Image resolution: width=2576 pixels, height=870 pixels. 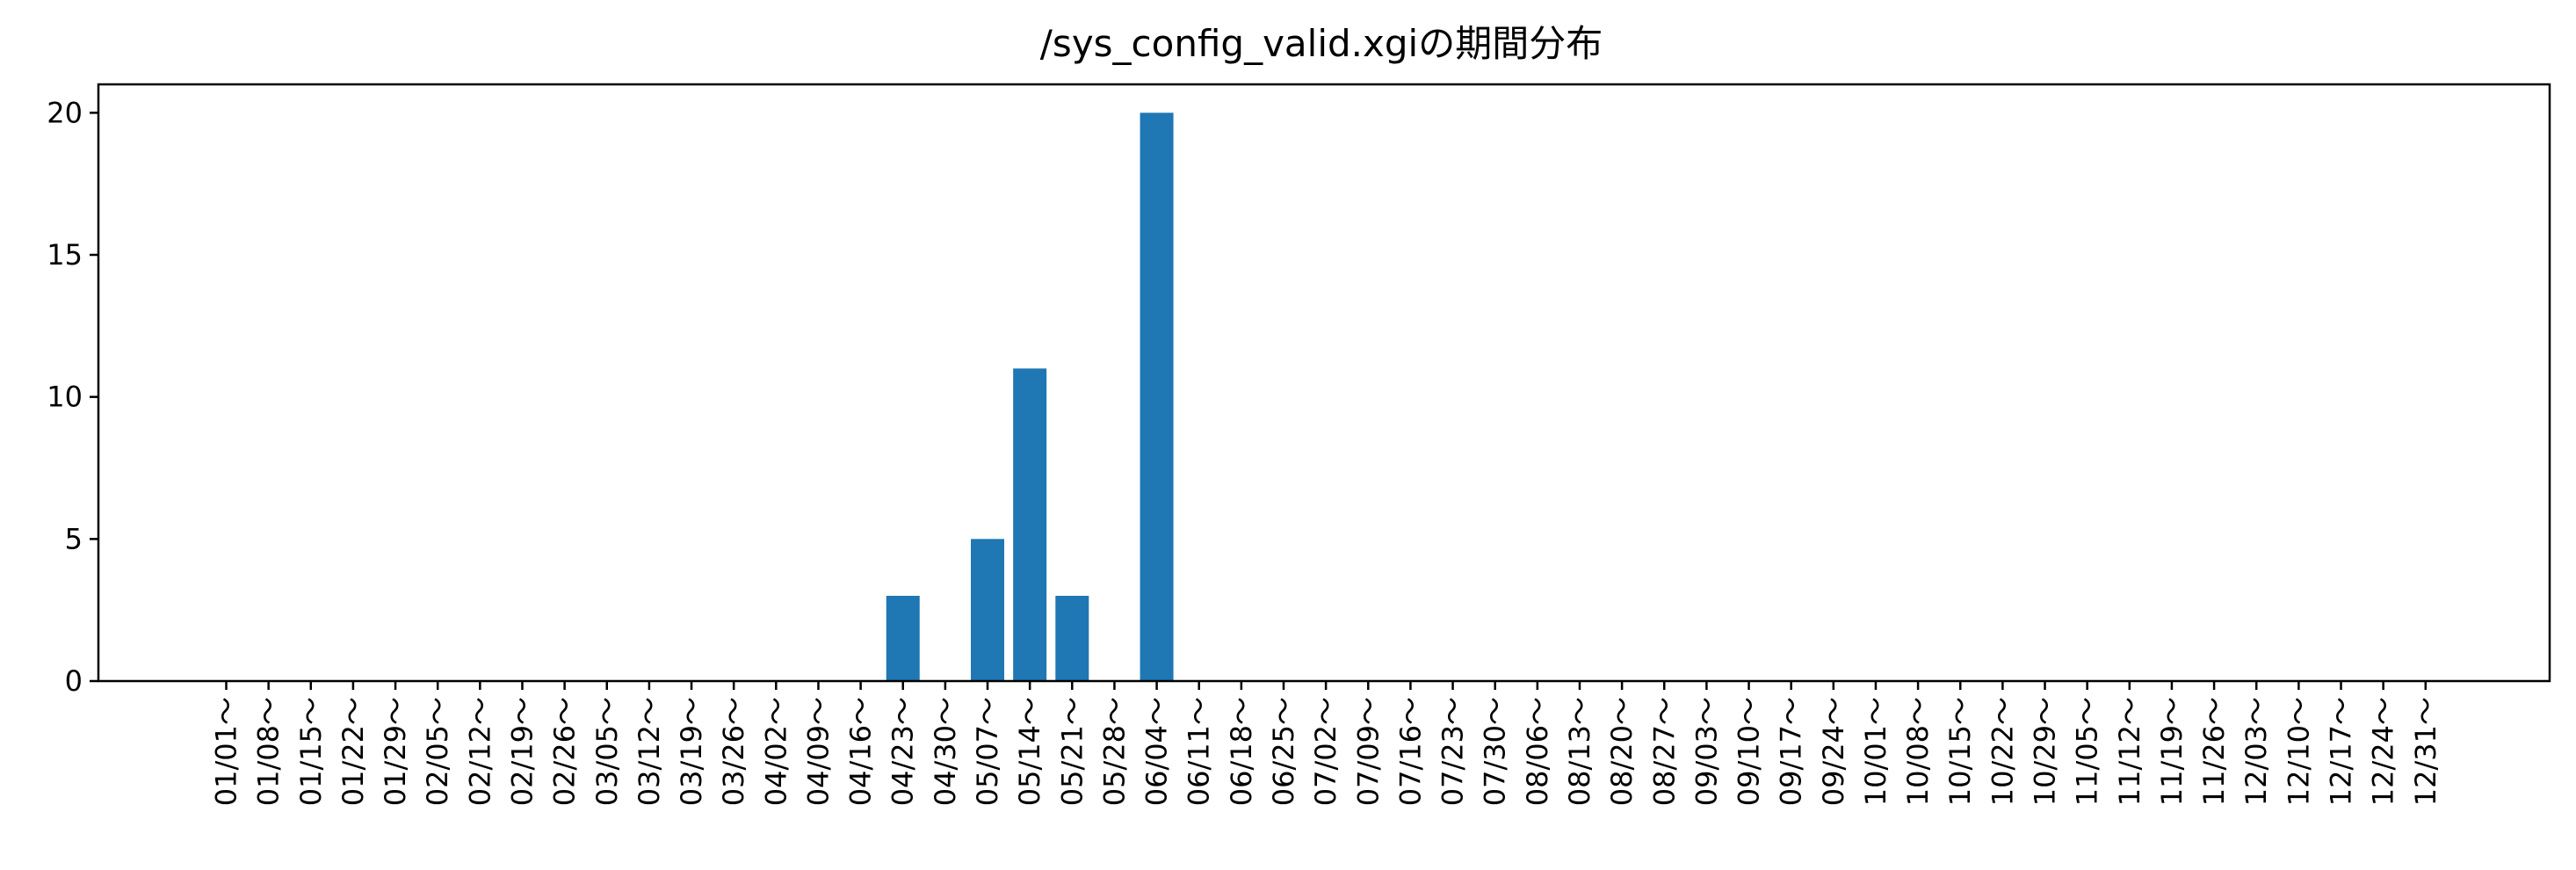 I want to click on x-tick-label: 11/19～, so click(x=2172, y=751).